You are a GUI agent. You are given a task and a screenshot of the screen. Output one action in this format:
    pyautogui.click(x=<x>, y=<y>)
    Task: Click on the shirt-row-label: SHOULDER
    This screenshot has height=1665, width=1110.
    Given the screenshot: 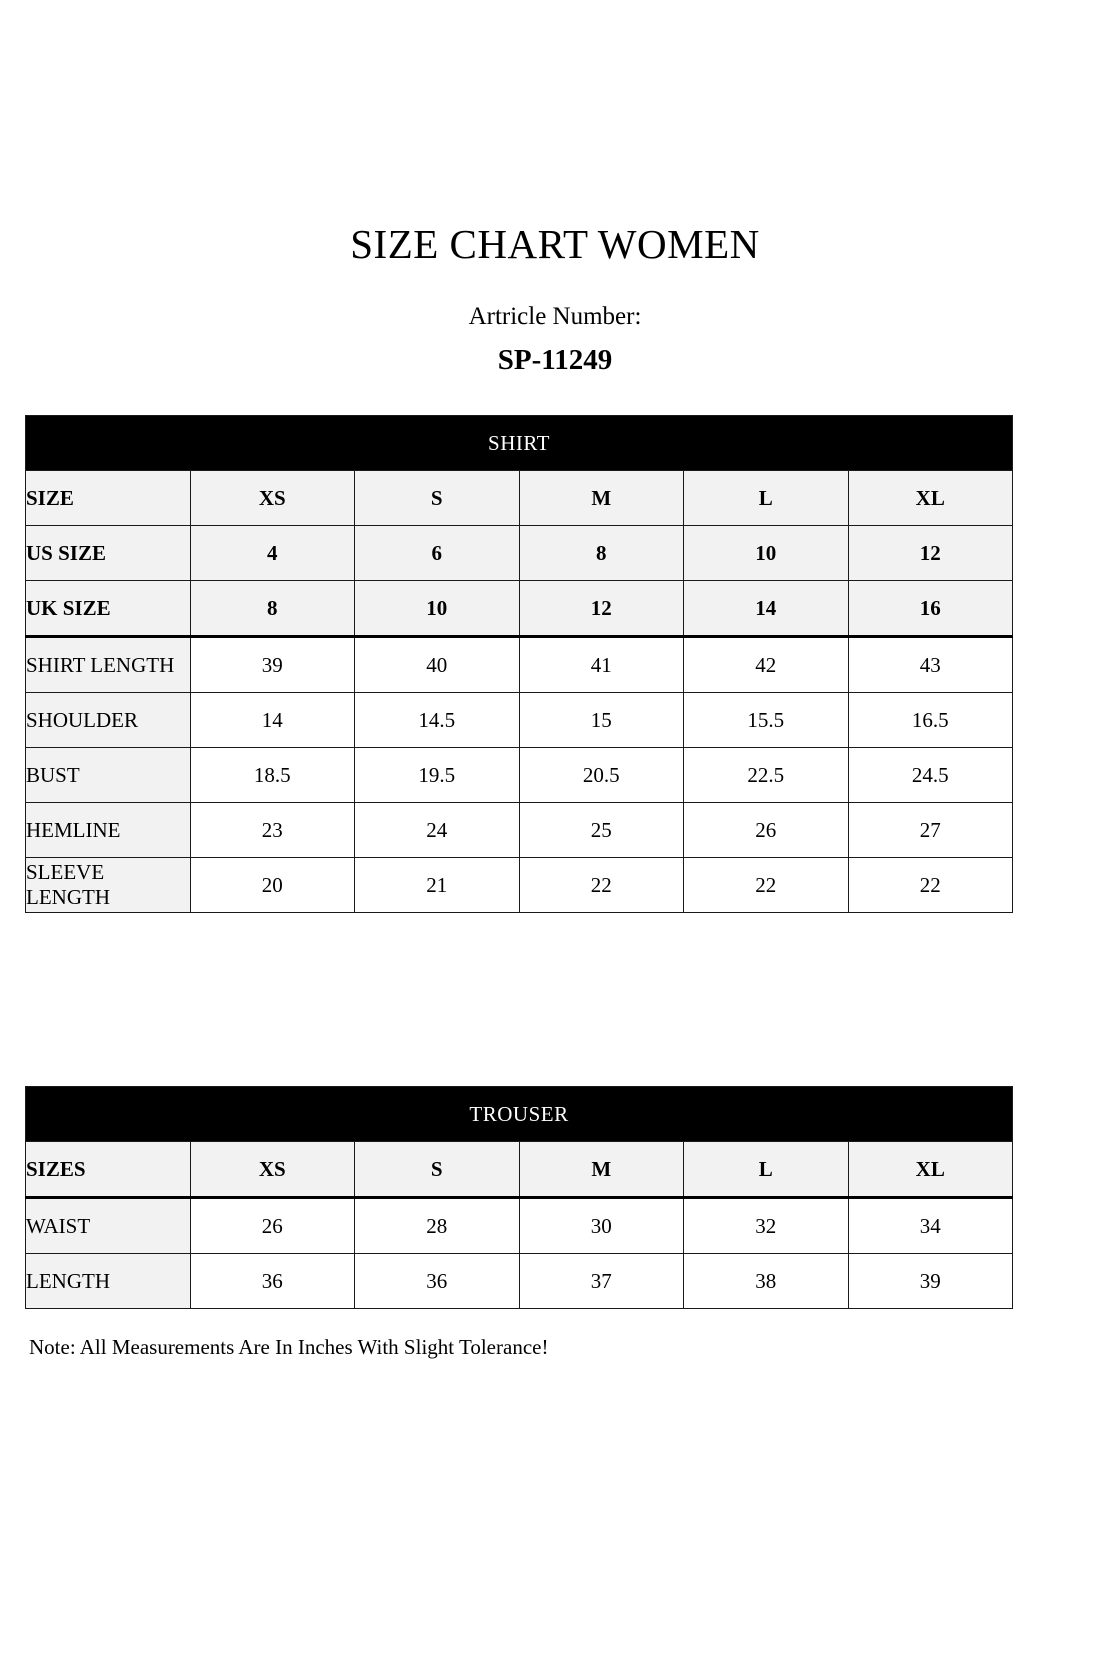 What is the action you would take?
    pyautogui.click(x=108, y=720)
    